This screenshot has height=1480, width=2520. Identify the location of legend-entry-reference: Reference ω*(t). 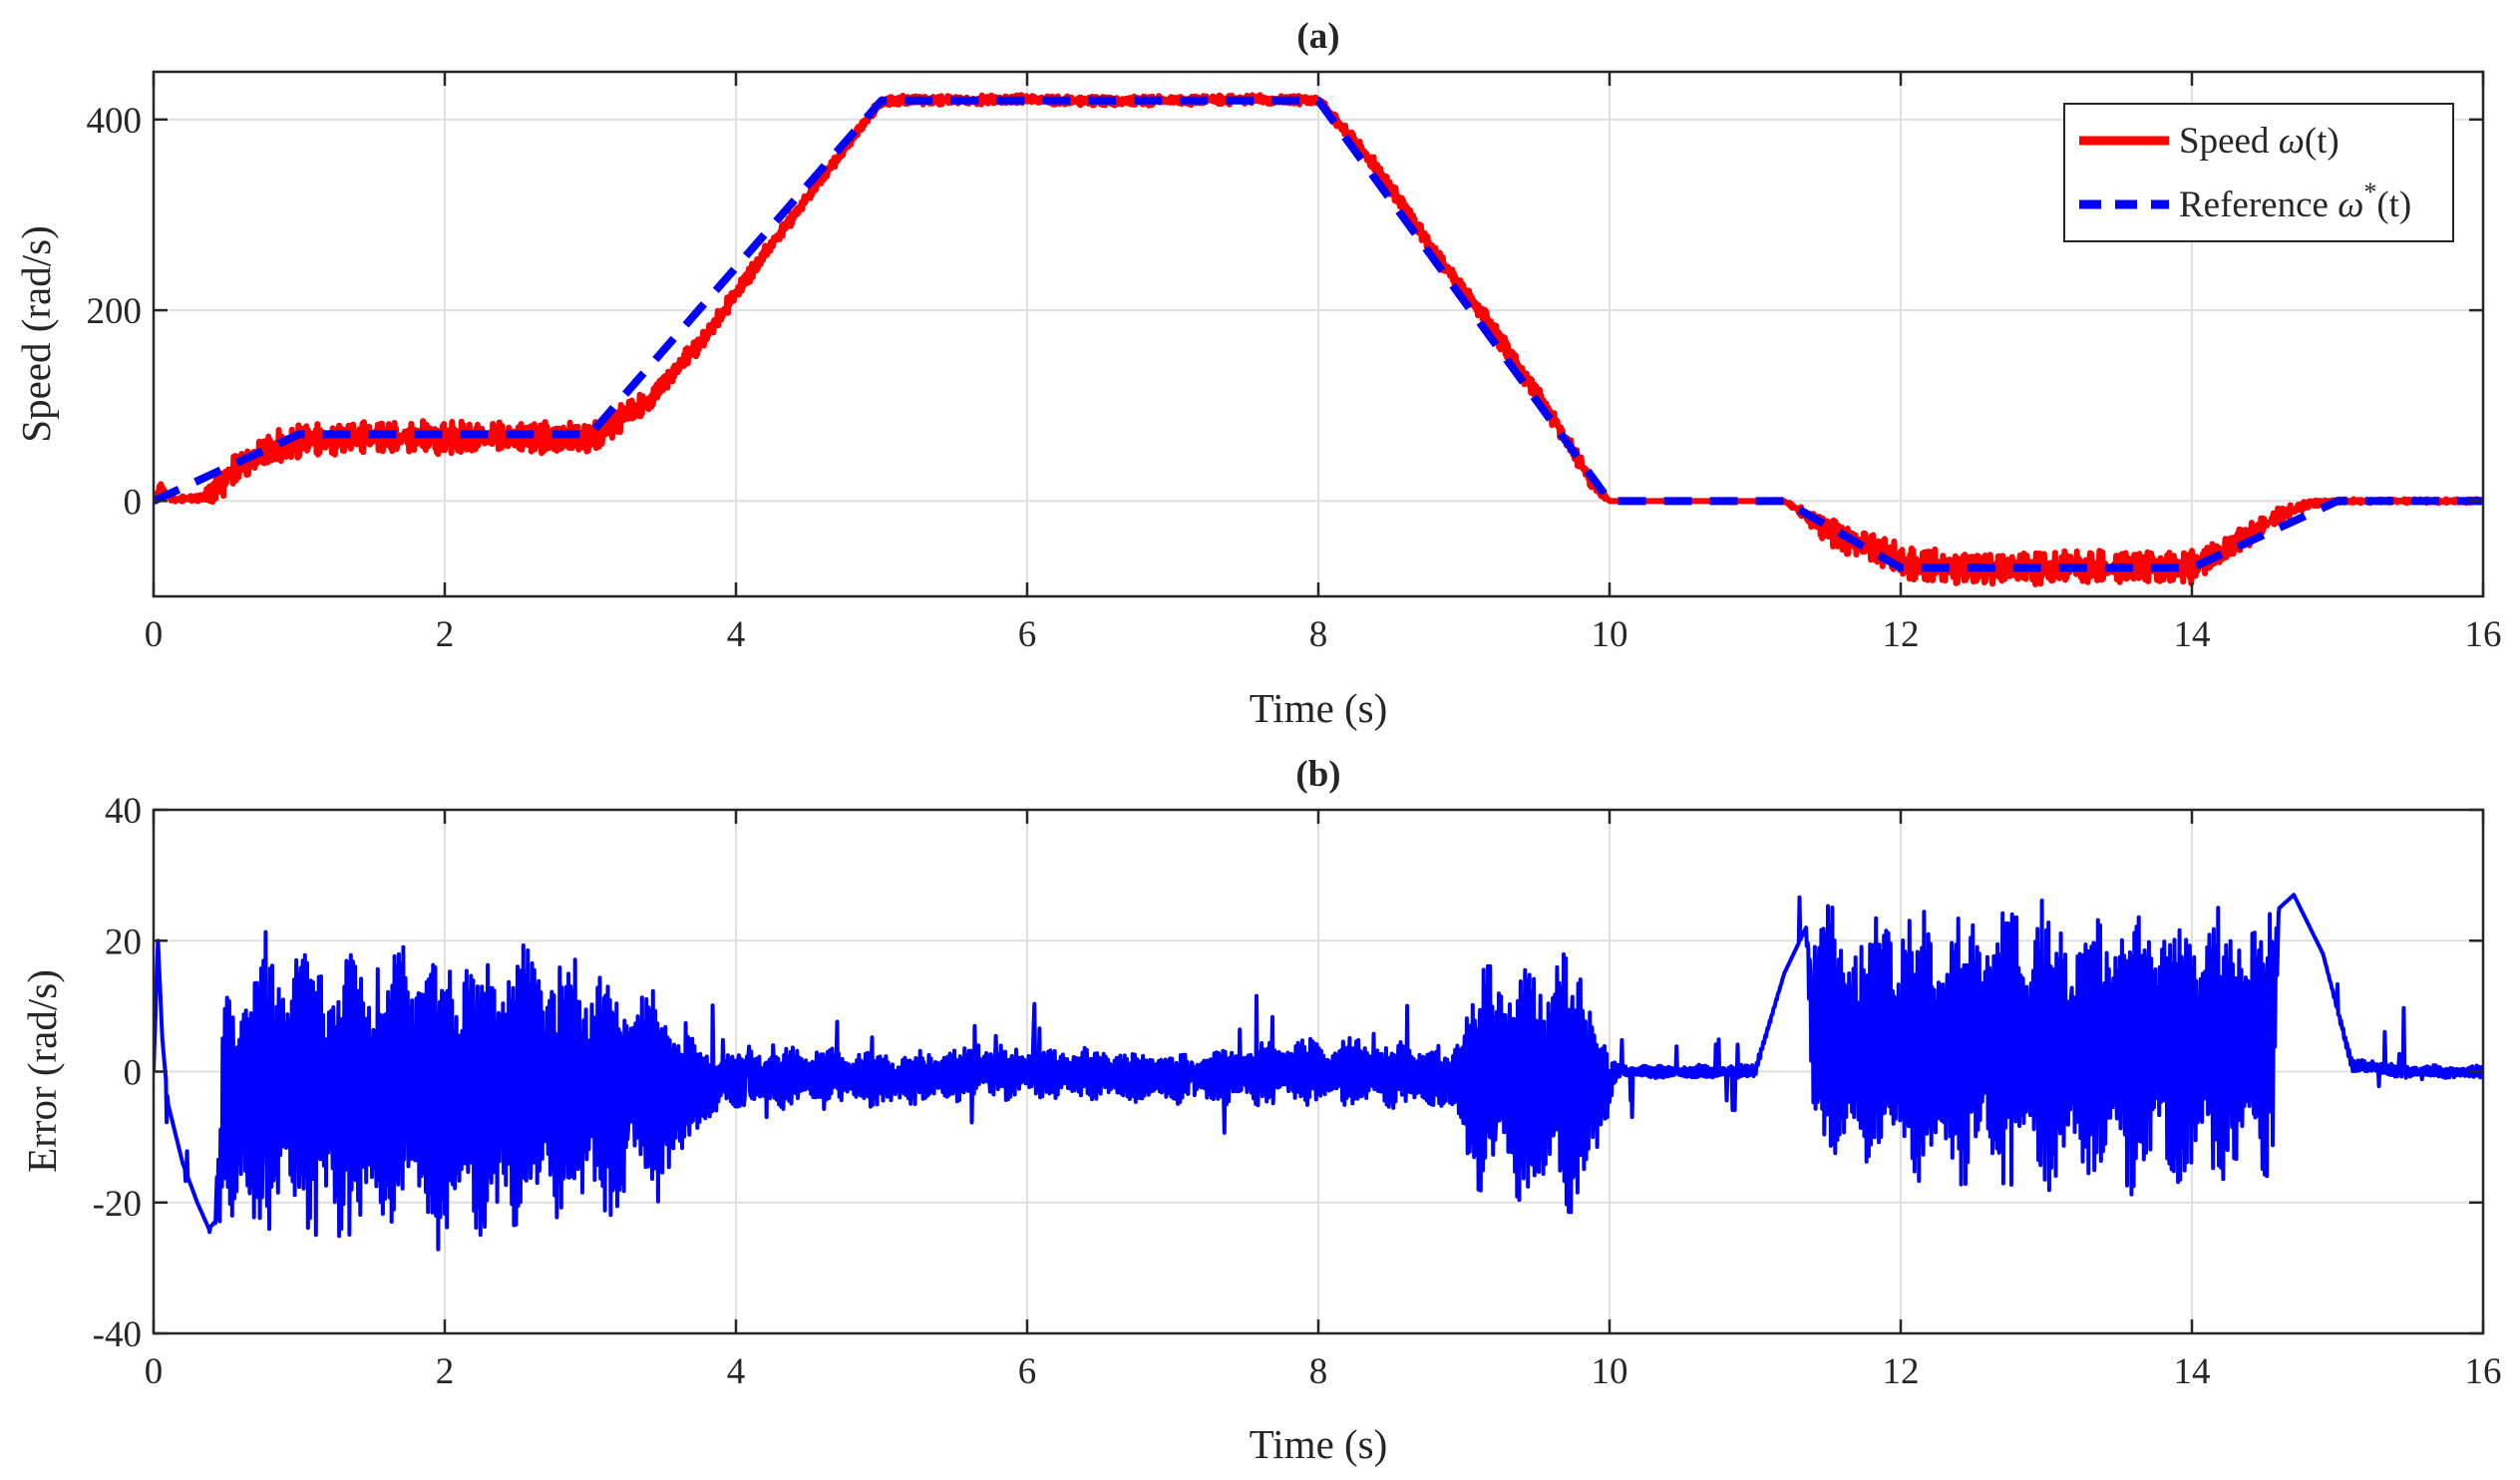
(2295, 201).